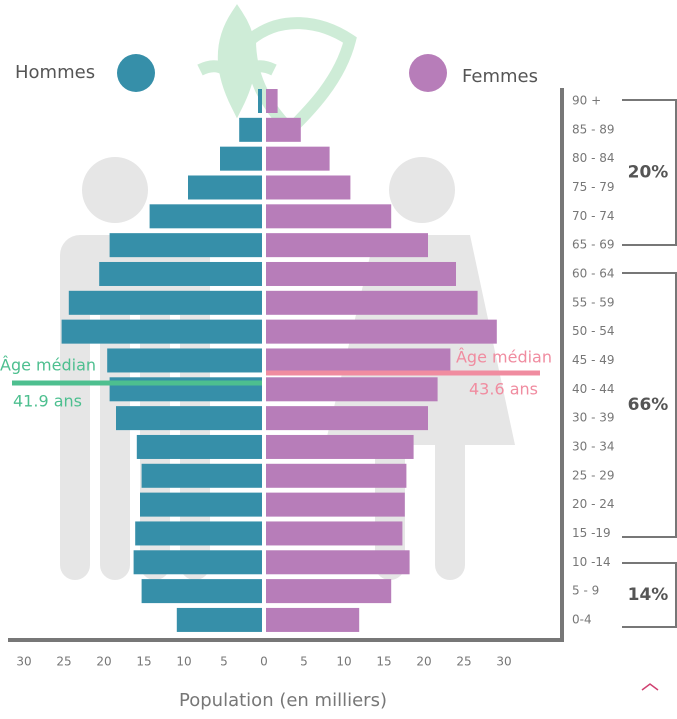  Describe the element at coordinates (277, 71) in the screenshot. I see `logo` at that location.